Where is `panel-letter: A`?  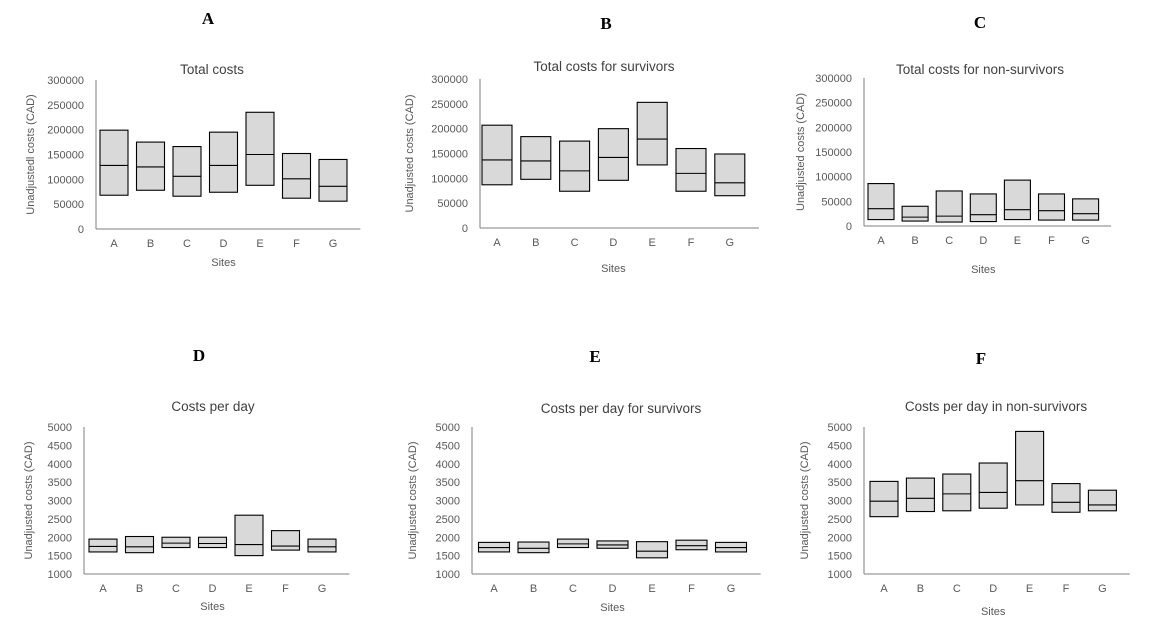
panel-letter: A is located at coordinates (208, 18).